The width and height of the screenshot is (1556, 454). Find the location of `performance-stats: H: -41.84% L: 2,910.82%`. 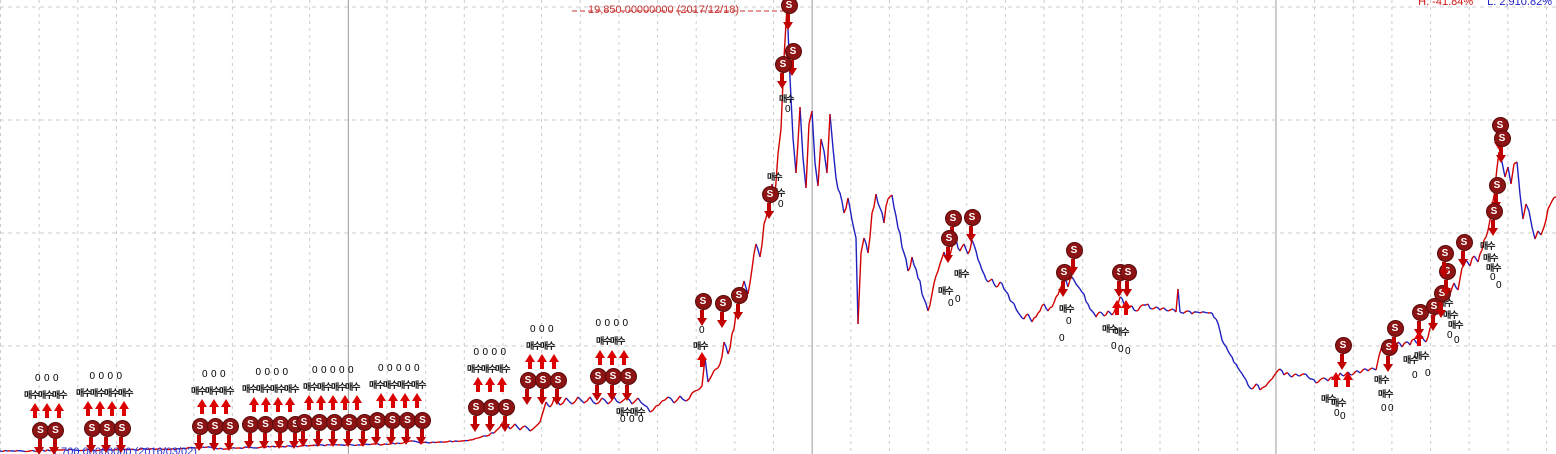

performance-stats: H: -41.84% L: 2,910.82% is located at coordinates (1485, 4).